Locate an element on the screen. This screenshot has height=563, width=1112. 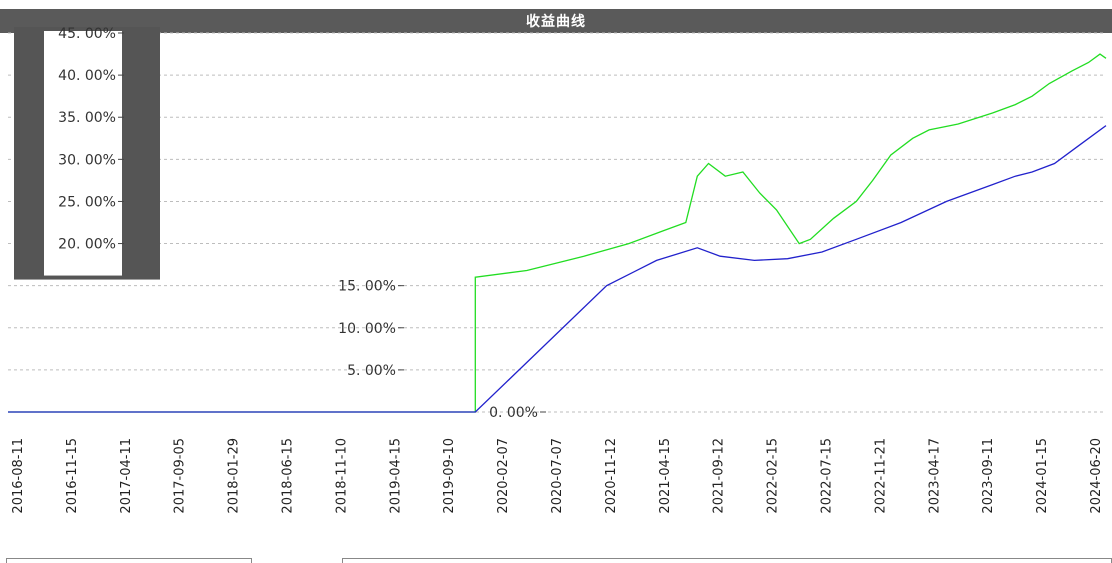
x-tick-label: 2020-02-07 is located at coordinates (503, 476).